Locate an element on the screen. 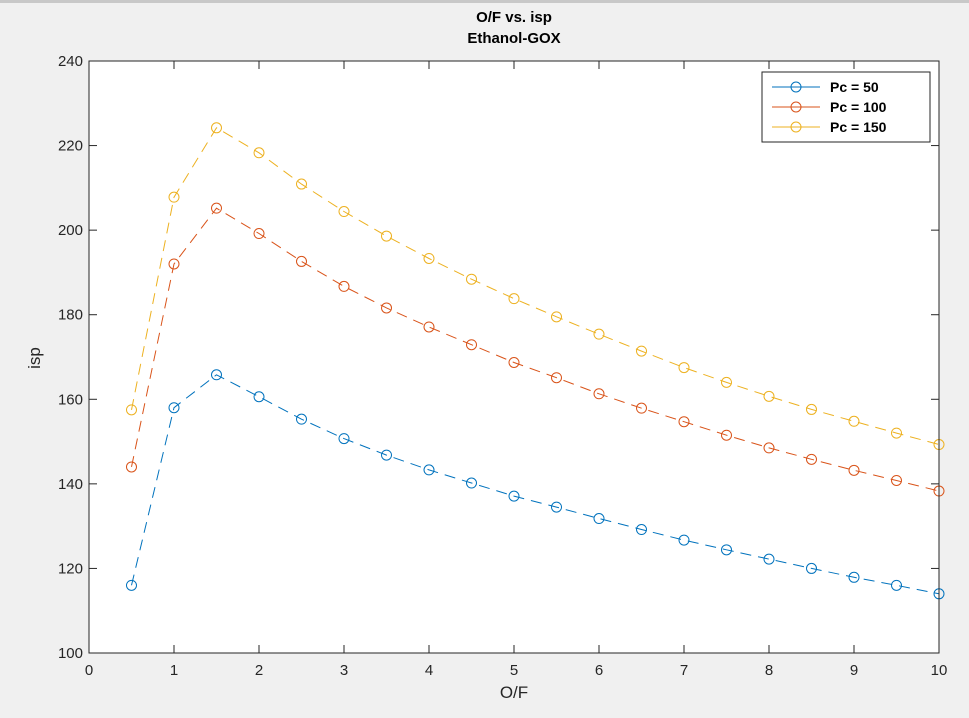  x-tick-label: 2 is located at coordinates (259, 670).